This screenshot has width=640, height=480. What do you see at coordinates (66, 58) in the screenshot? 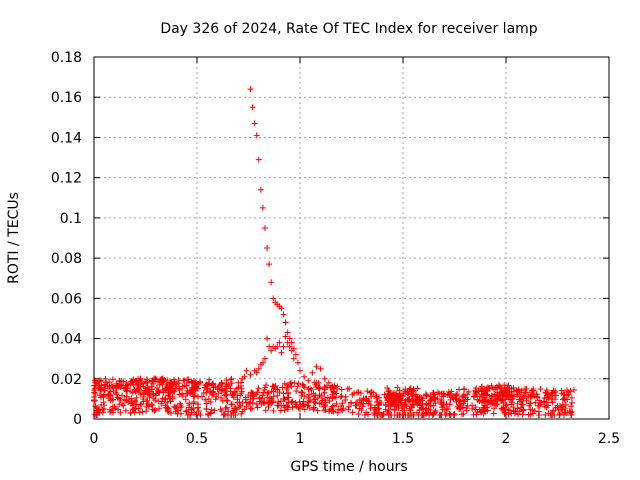
I see `y-tick-label: 0.18` at bounding box center [66, 58].